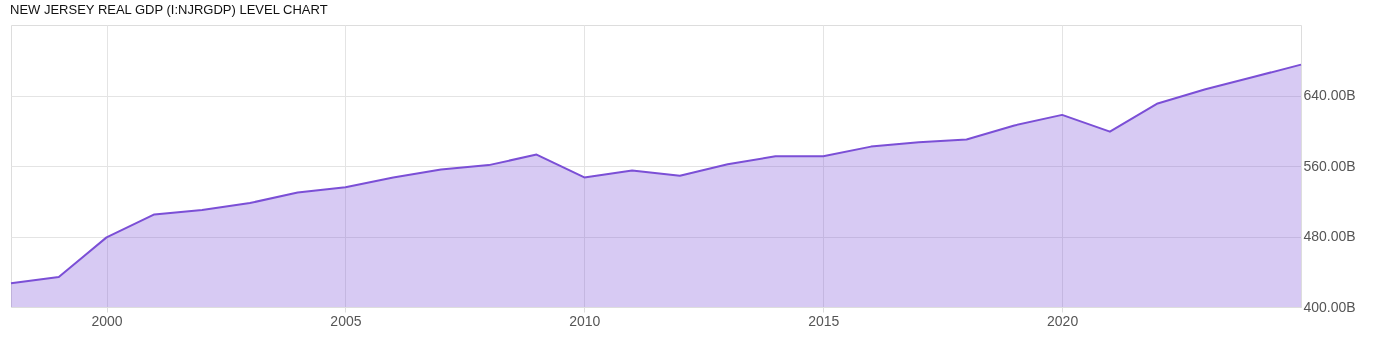  Describe the element at coordinates (1329, 306) in the screenshot. I see `y-tick-label: 400.00B` at that location.